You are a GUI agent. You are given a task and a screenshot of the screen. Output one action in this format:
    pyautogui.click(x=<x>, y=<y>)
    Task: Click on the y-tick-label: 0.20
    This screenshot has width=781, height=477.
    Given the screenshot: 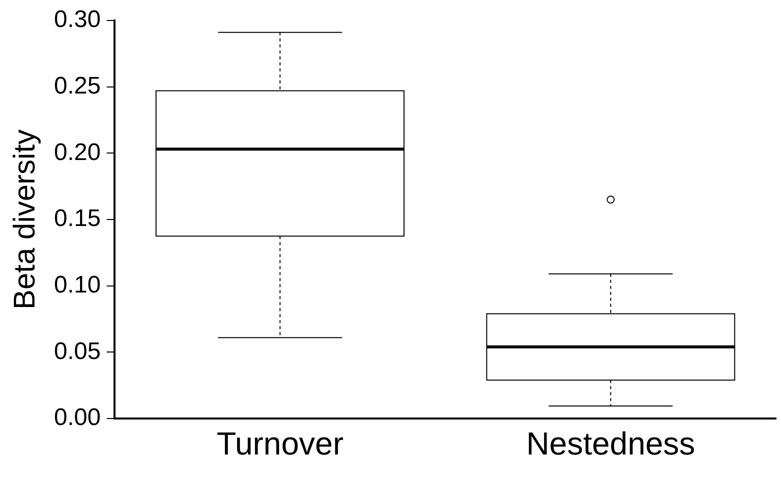 What is the action you would take?
    pyautogui.click(x=77, y=152)
    